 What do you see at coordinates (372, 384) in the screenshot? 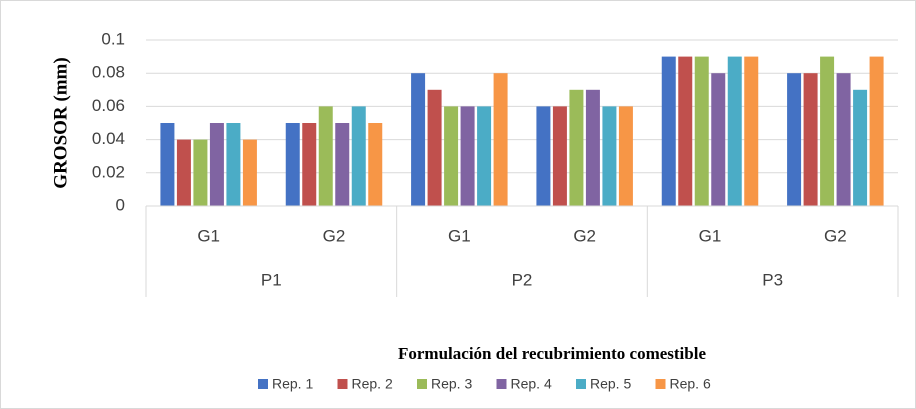
I see `legend-label: Rep. 2` at bounding box center [372, 384].